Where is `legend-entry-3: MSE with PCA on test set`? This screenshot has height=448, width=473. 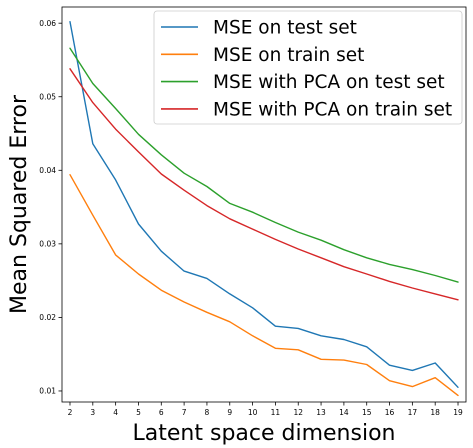 legend-entry-3: MSE with PCA on test set is located at coordinates (329, 82).